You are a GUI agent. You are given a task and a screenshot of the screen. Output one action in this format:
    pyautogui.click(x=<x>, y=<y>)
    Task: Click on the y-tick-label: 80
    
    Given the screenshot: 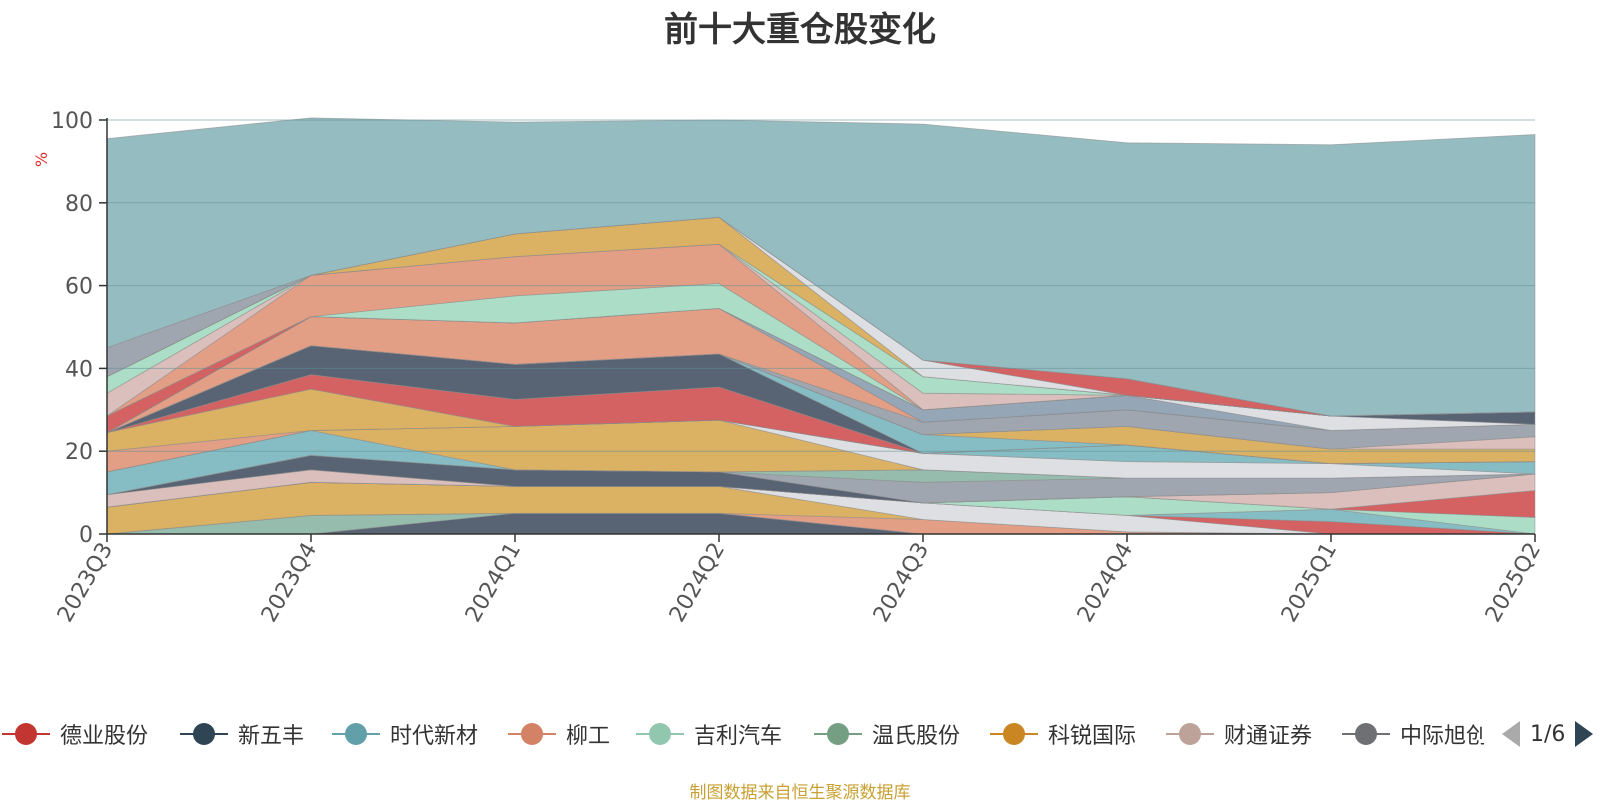 What is the action you would take?
    pyautogui.click(x=79, y=204)
    